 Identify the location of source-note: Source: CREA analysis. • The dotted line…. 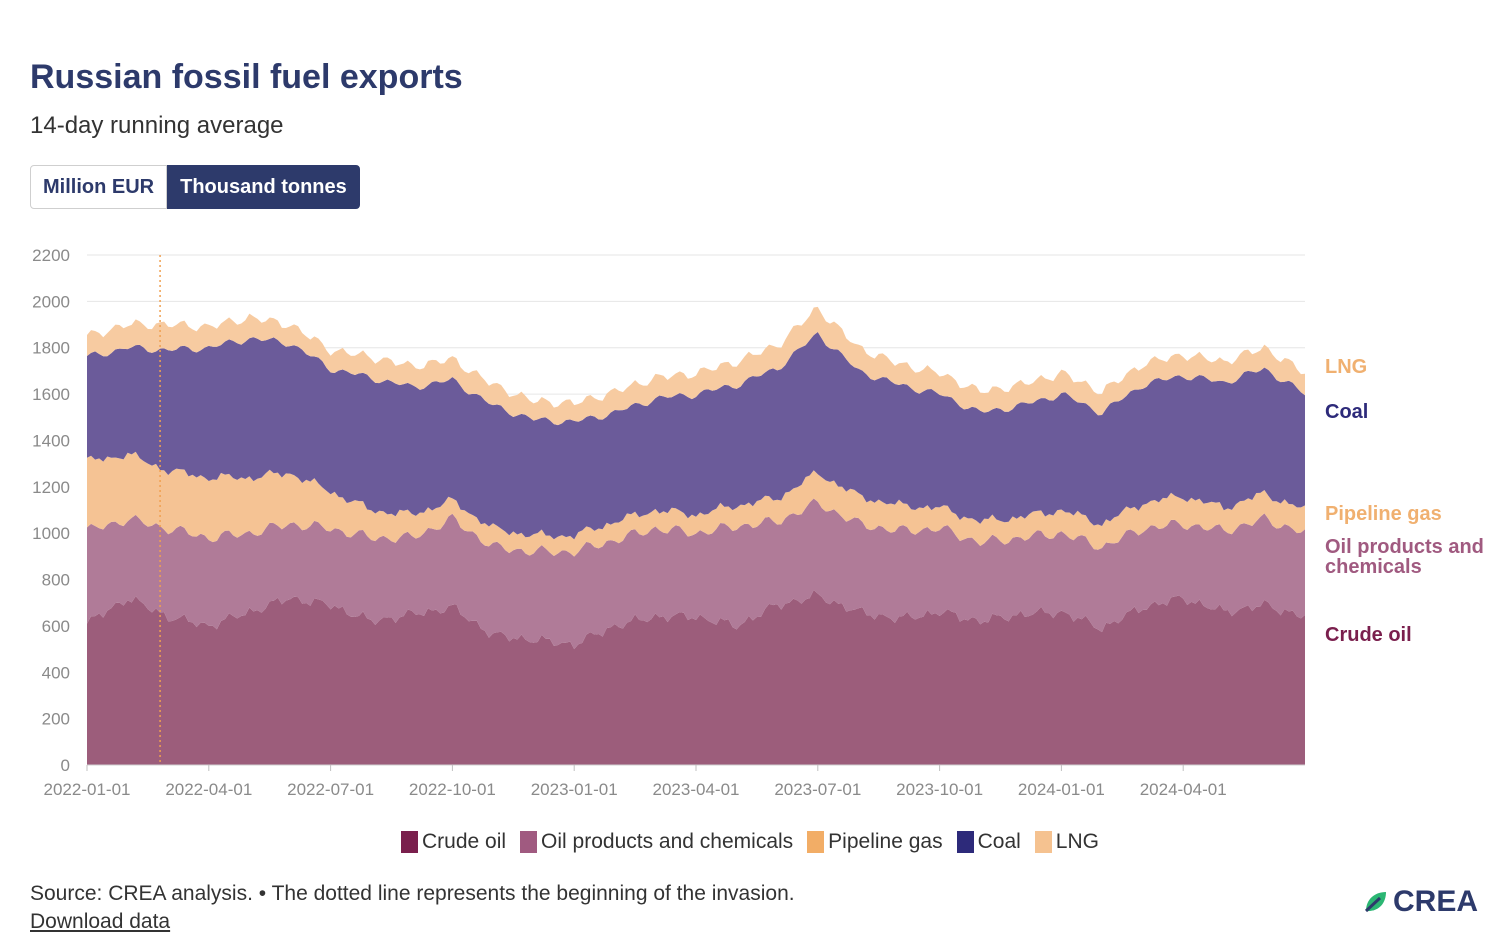
(412, 893).